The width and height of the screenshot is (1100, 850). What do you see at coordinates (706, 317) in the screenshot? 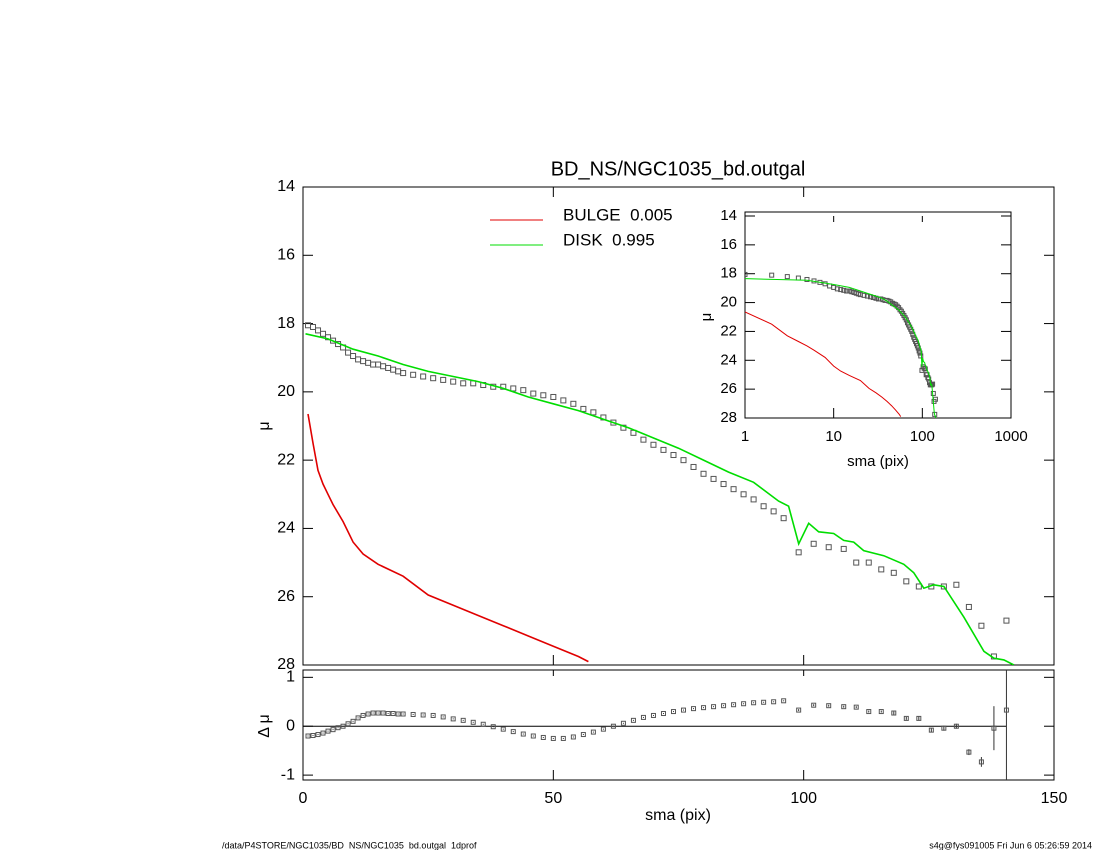
I see `inset-y-label: μ` at bounding box center [706, 317].